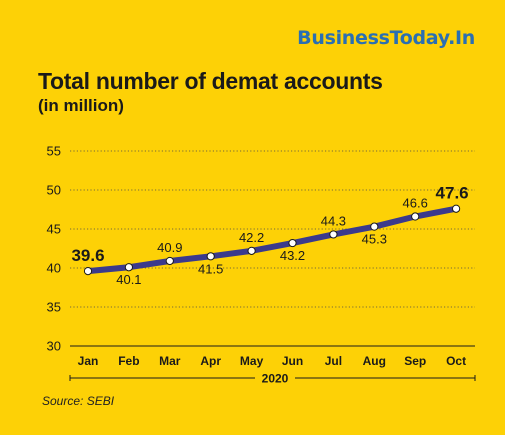  I want to click on y-tick-label: 55, so click(54, 151).